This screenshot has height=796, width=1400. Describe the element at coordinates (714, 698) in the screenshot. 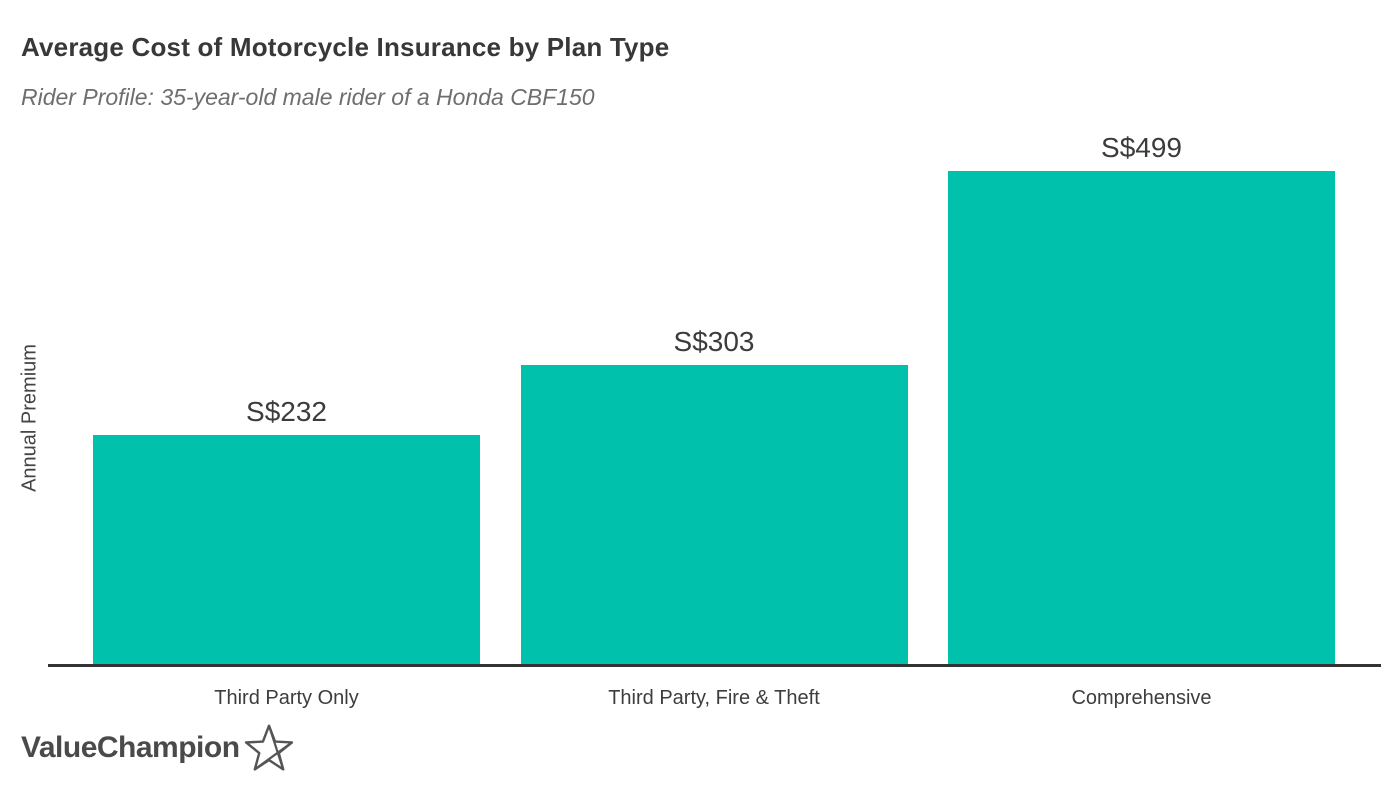

I see `x-tick-label: Third Party, Fire & Theft` at that location.